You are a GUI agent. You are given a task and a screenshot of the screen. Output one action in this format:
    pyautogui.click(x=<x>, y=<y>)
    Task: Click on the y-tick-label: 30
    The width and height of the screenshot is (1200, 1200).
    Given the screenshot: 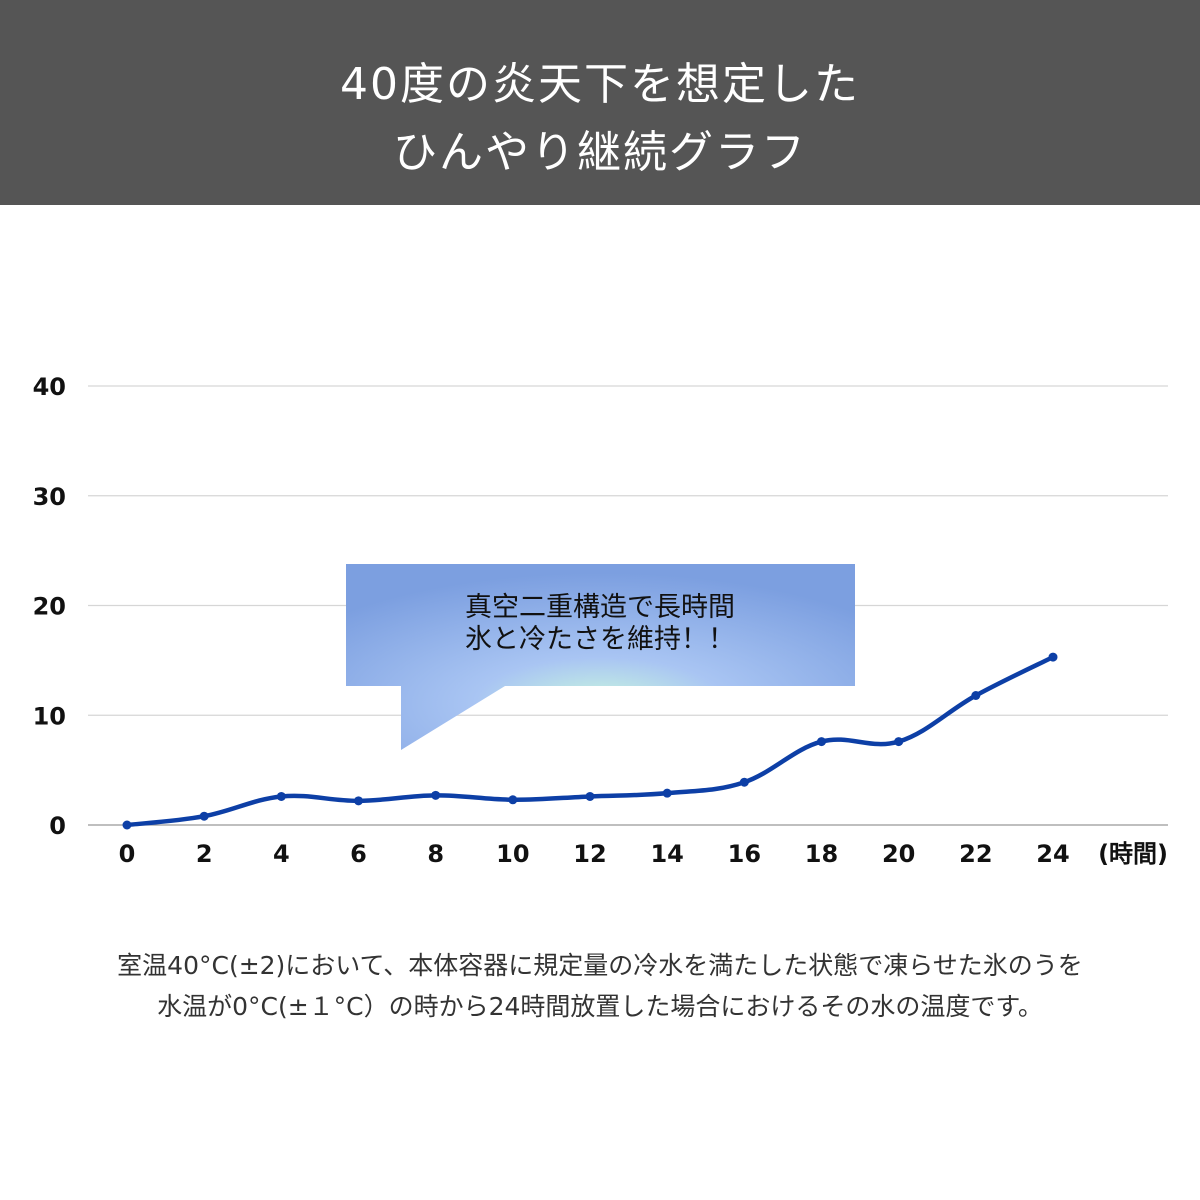 What is the action you would take?
    pyautogui.click(x=49, y=497)
    